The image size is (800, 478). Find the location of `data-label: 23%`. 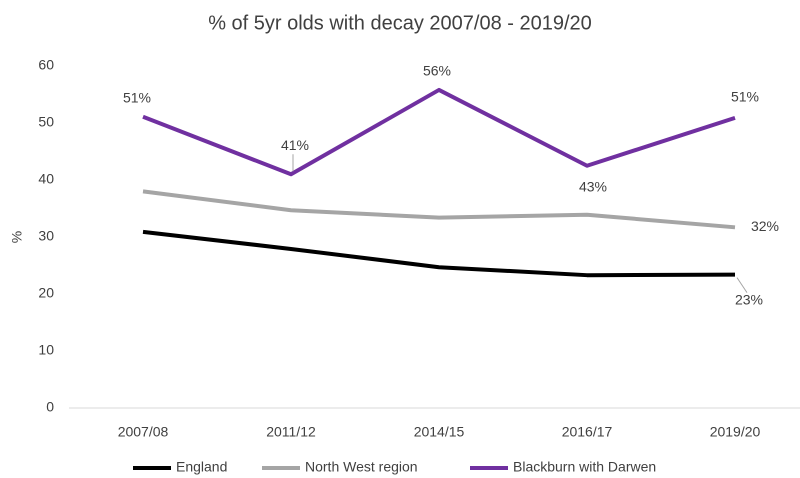

data-label: 23% is located at coordinates (749, 299).